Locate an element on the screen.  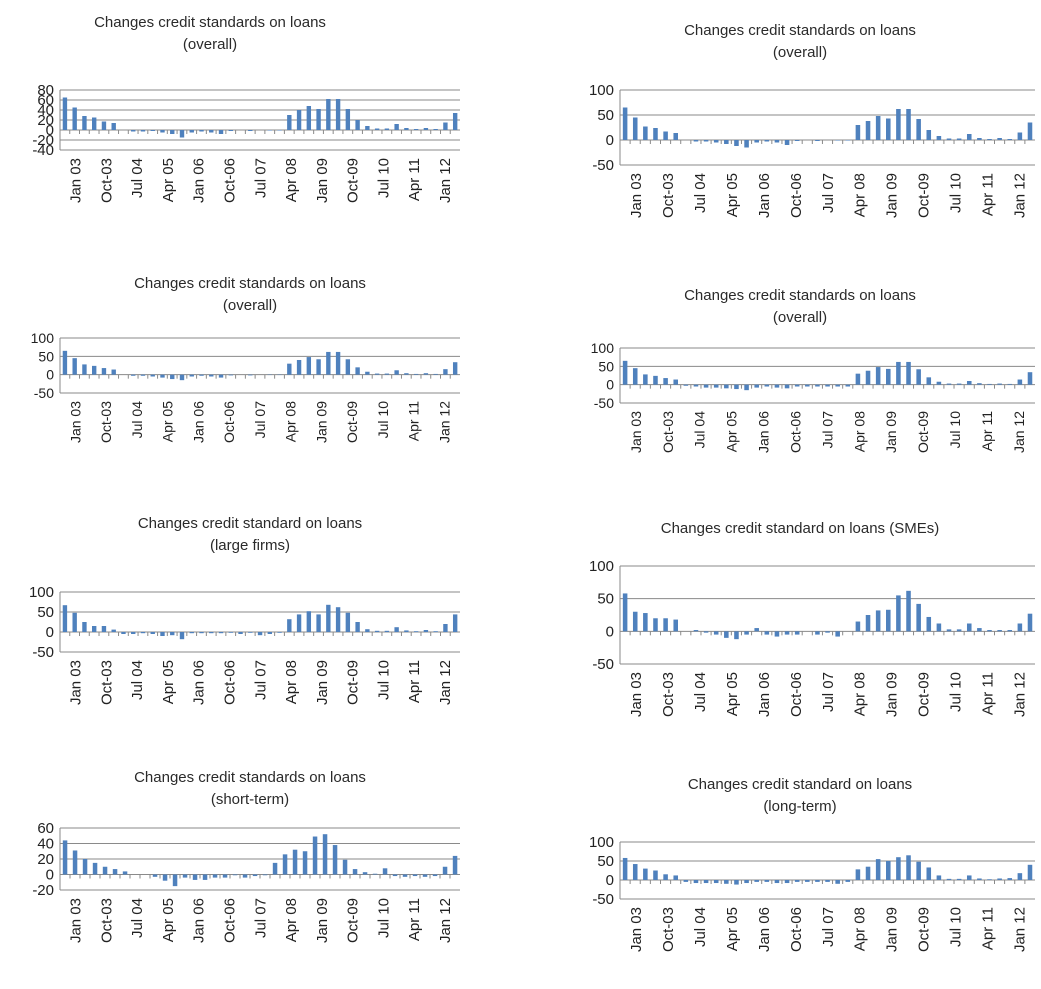
chart-title-line: (overall) is located at coordinates (250, 305).